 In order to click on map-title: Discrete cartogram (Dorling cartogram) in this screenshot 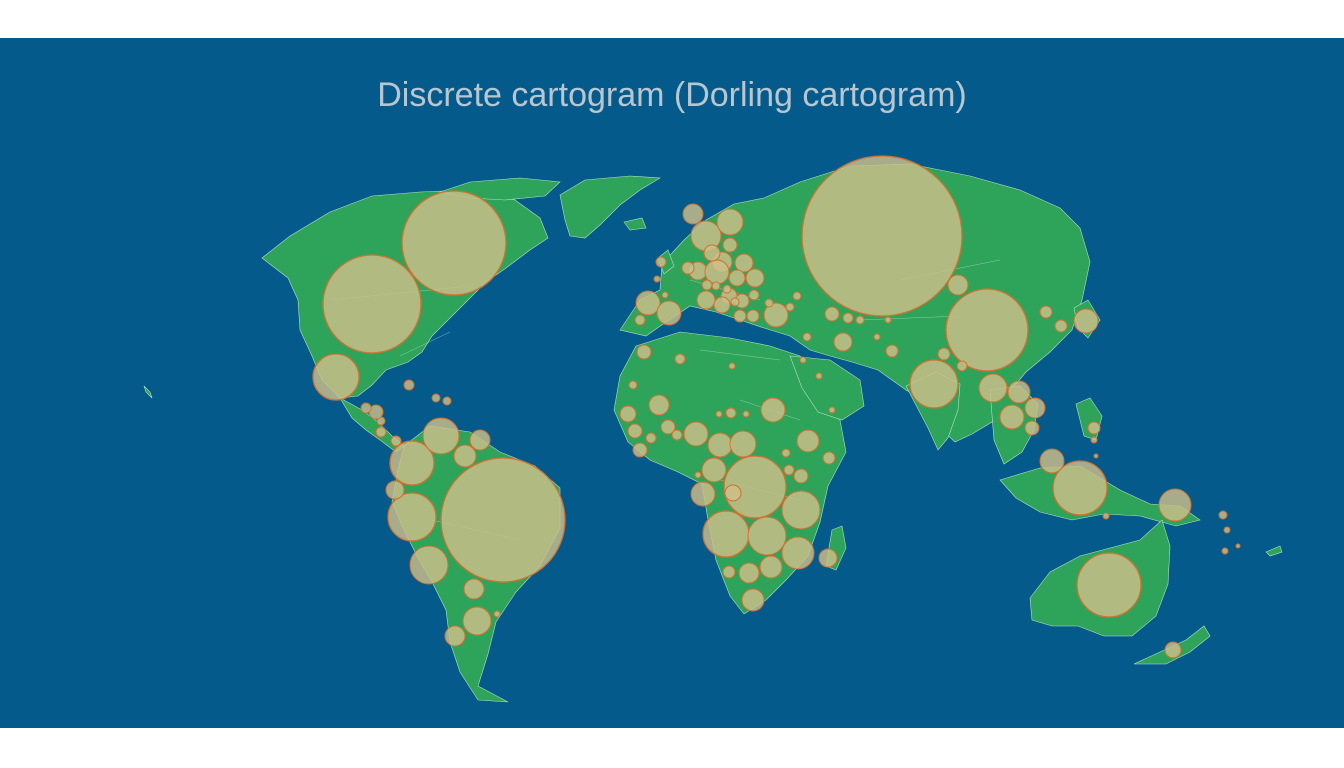, I will do `click(672, 95)`.